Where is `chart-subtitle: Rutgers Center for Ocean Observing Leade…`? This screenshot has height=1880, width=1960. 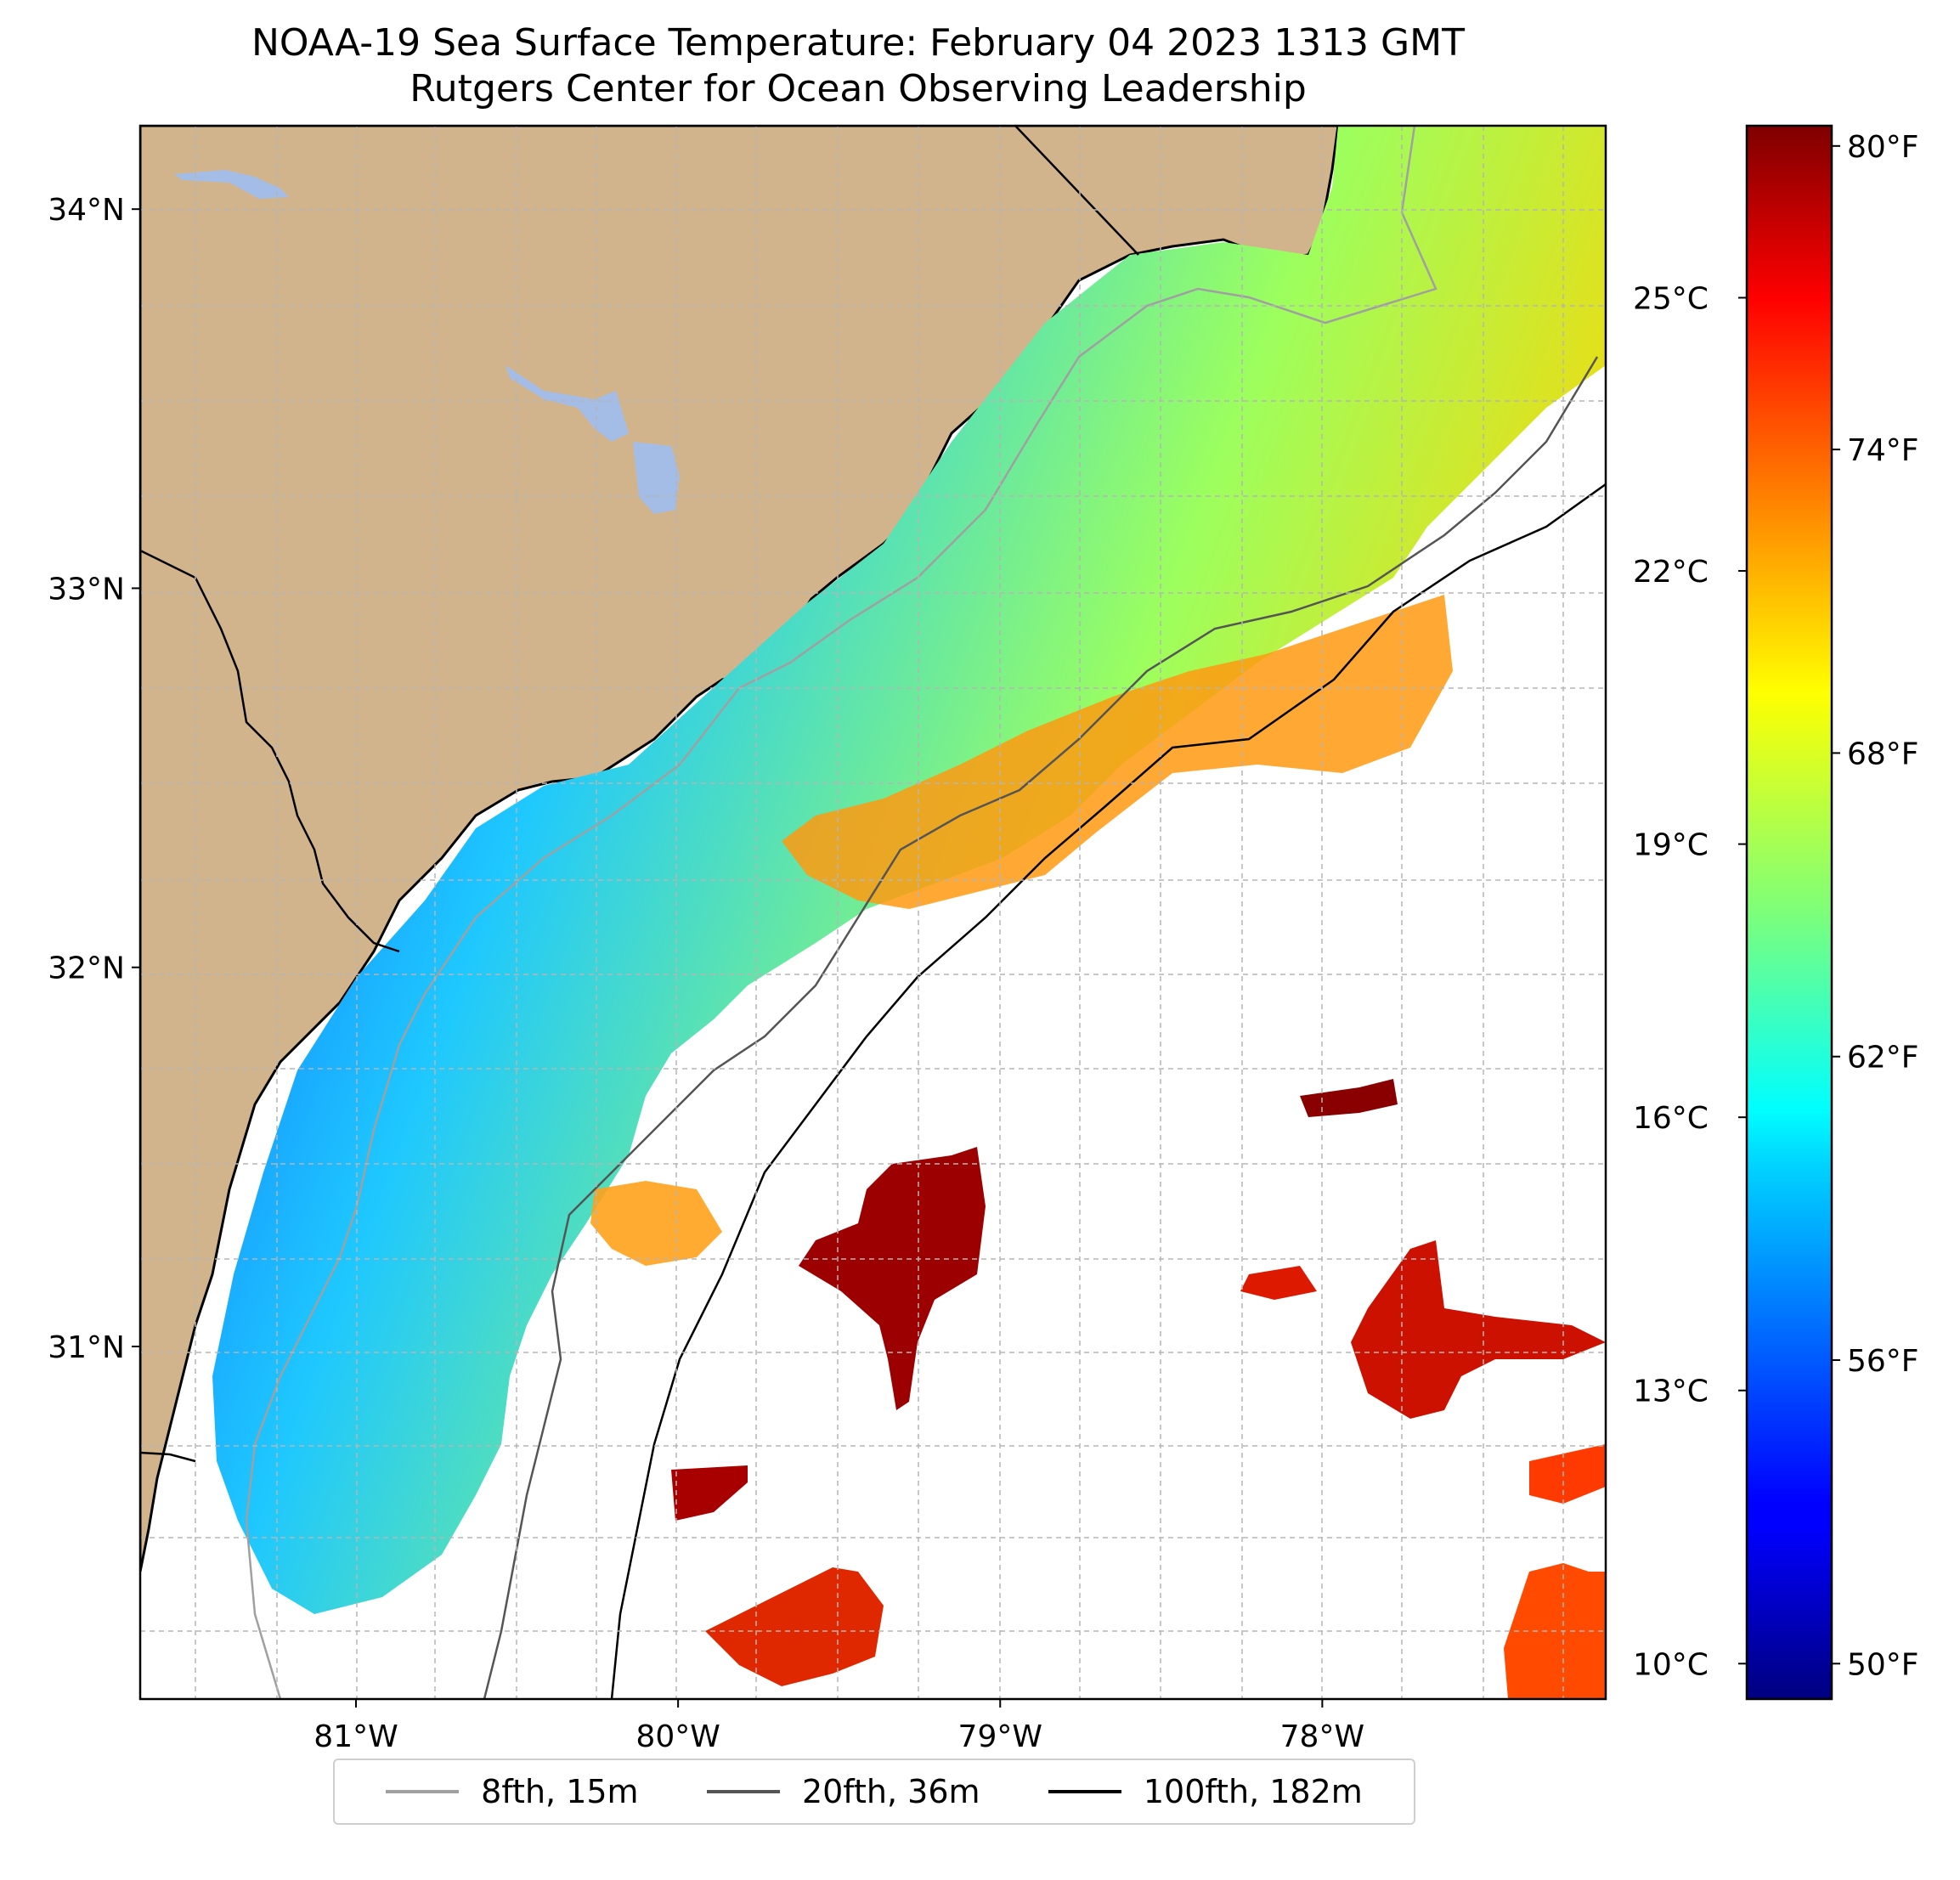 chart-subtitle: Rutgers Center for Ocean Observing Leade… is located at coordinates (859, 89).